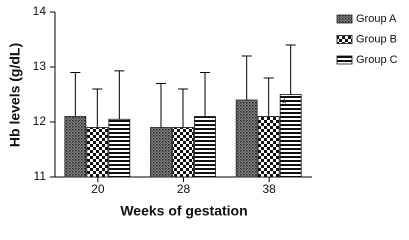  Describe the element at coordinates (269, 189) in the screenshot. I see `x-tick-label: 38` at that location.